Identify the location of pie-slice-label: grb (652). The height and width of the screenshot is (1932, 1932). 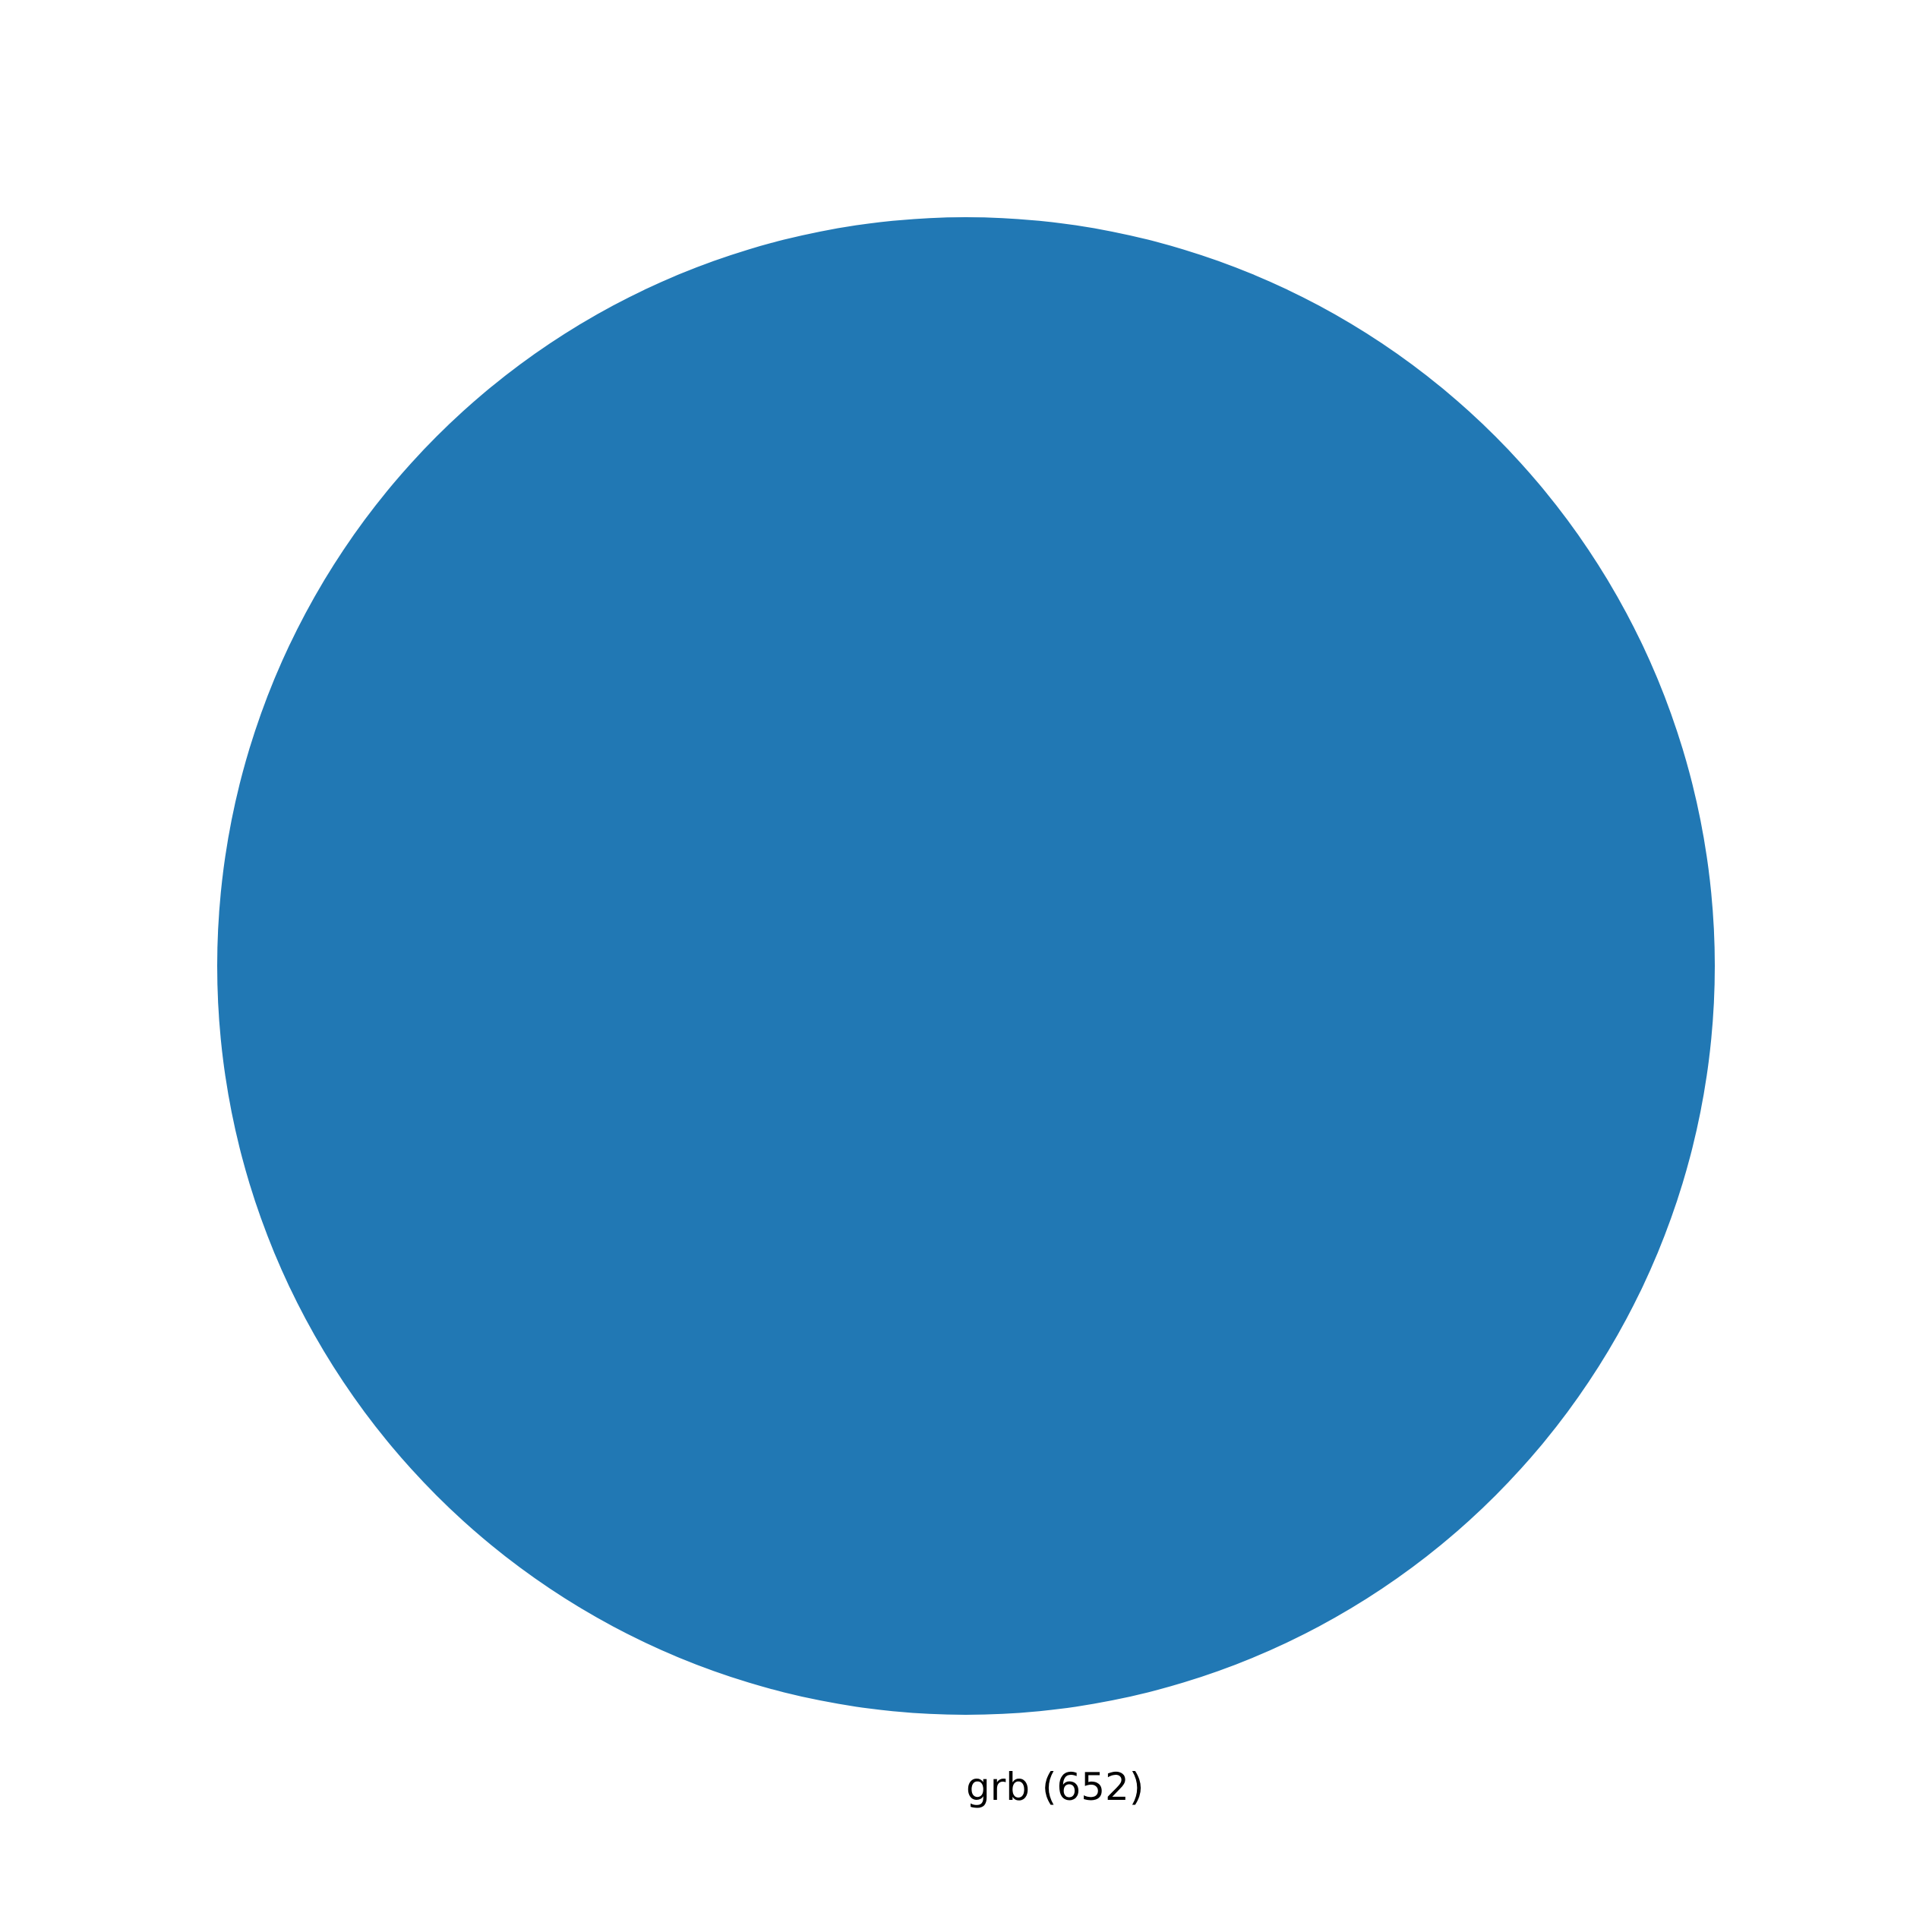
(1055, 1787).